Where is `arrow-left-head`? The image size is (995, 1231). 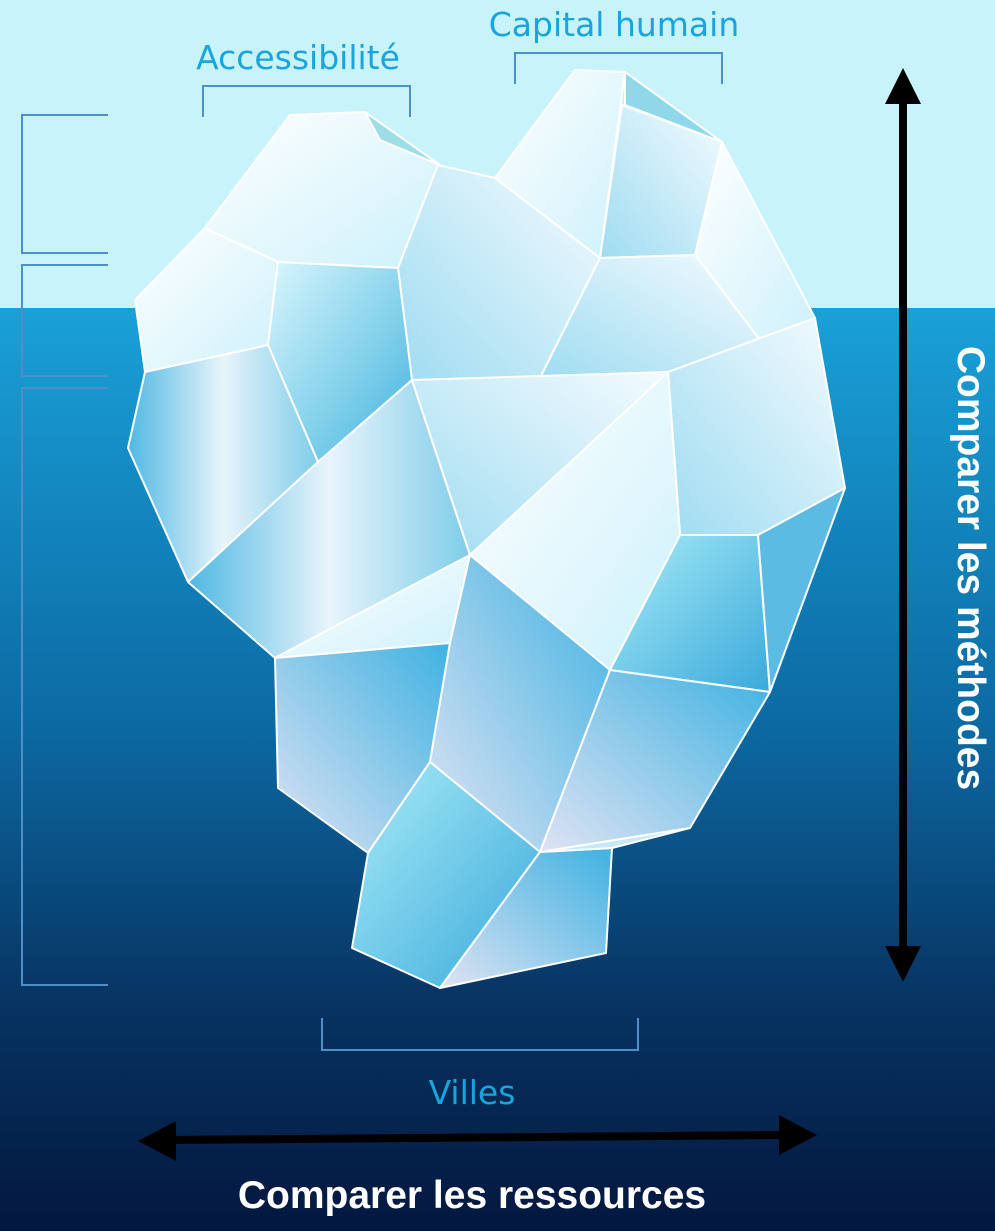
arrow-left-head is located at coordinates (157, 1141).